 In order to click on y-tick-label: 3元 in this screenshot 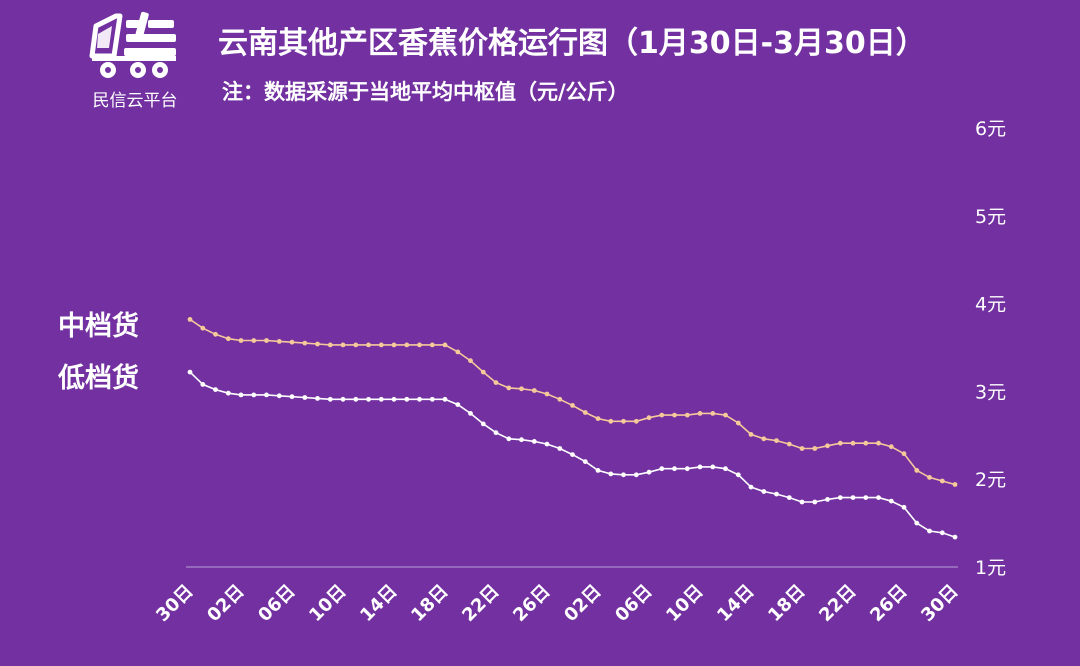, I will do `click(990, 392)`.